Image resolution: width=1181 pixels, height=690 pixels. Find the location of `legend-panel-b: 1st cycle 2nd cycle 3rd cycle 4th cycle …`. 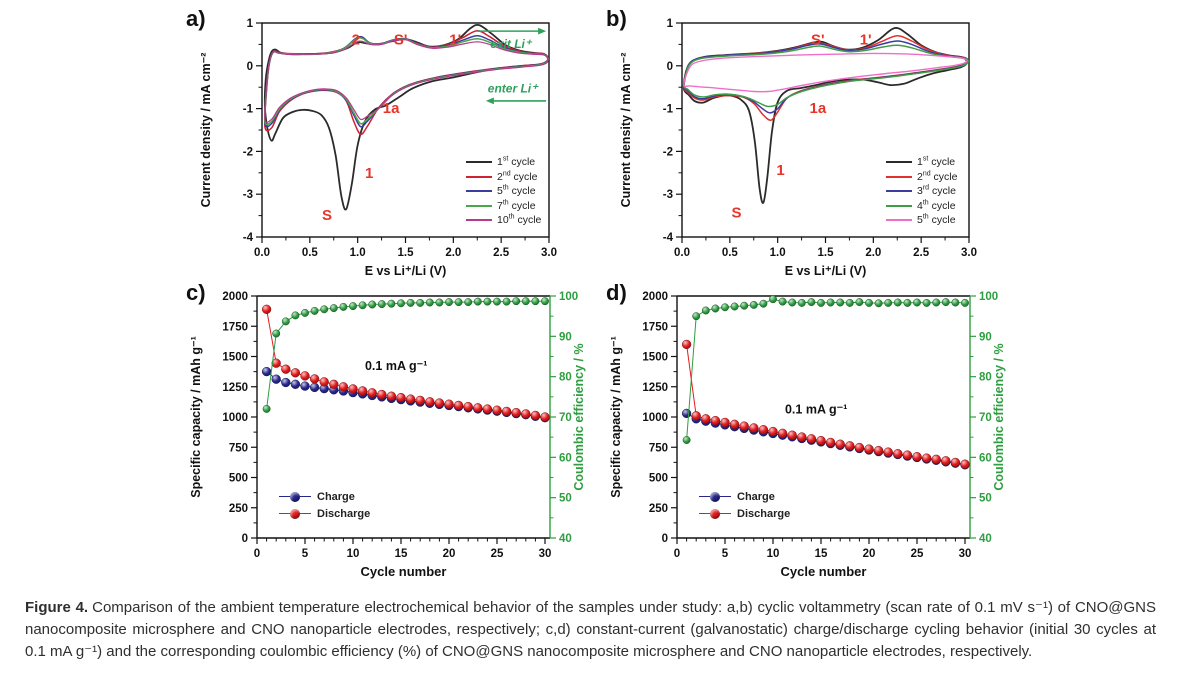

legend-panel-b: 1st cycle 2nd cycle 3rd cycle 4th cycle … is located at coordinates (921, 191).